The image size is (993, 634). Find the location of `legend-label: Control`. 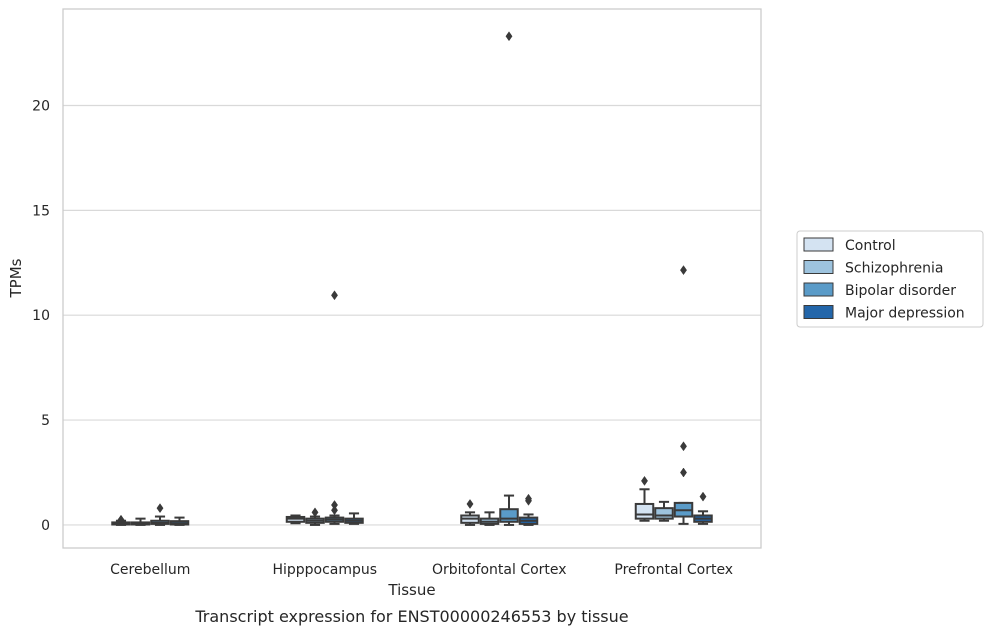

legend-label: Control is located at coordinates (870, 246).